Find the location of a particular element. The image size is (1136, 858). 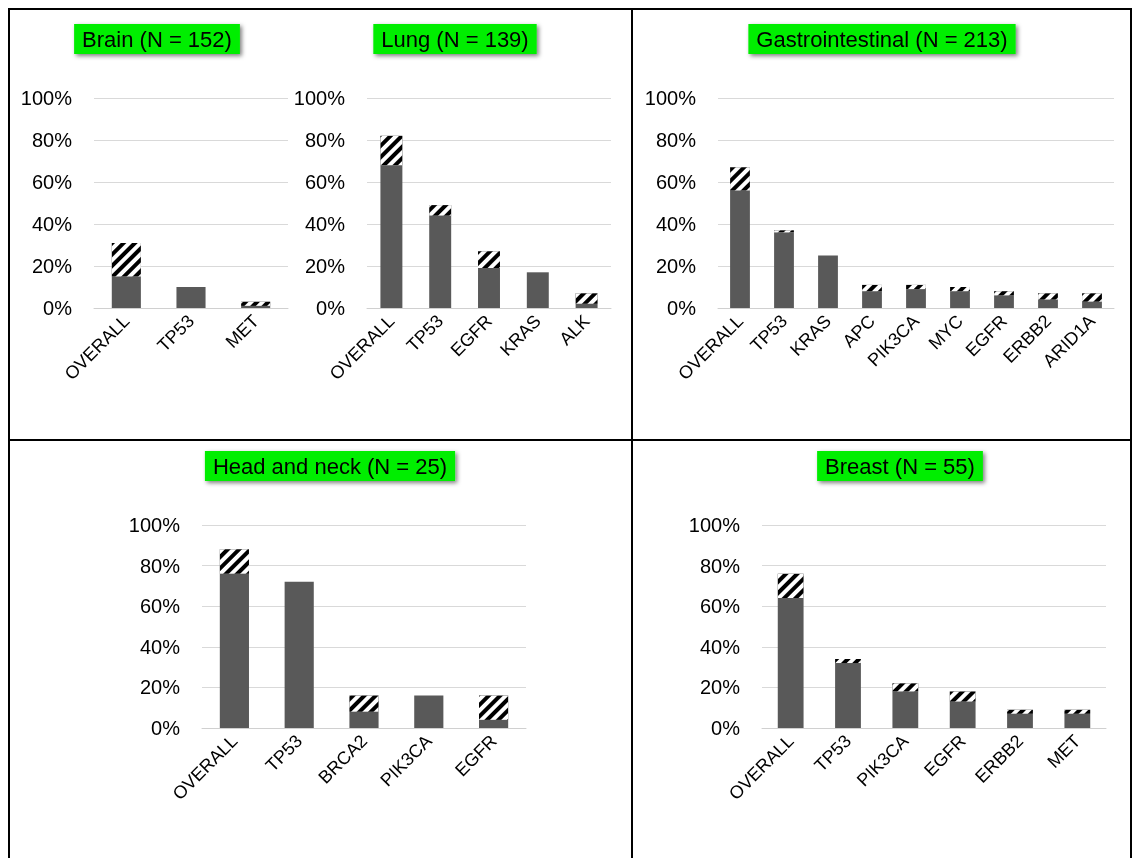

chart-title: Brain (N = 152) is located at coordinates (157, 39).